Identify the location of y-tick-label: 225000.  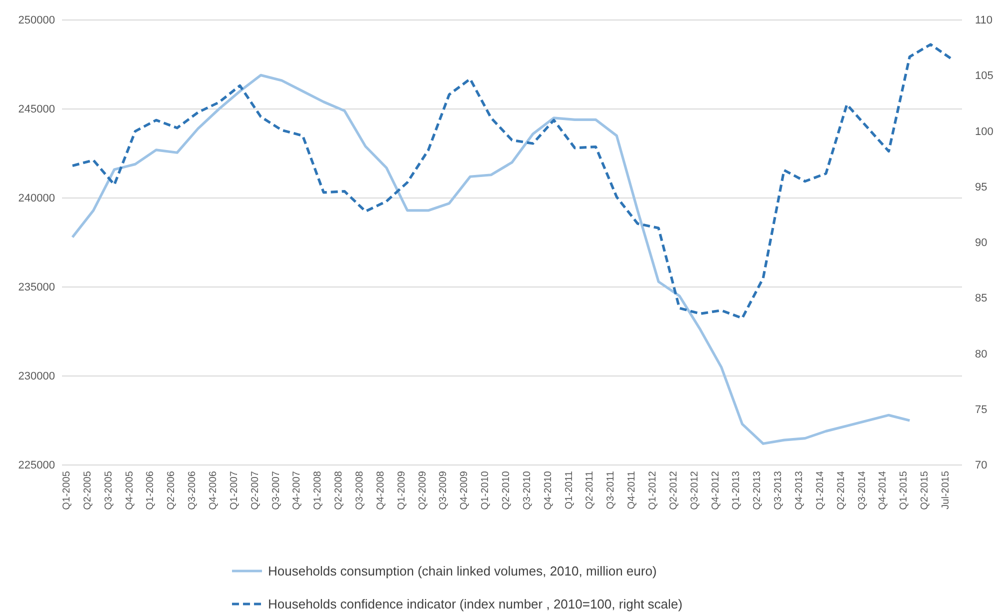
(36, 466).